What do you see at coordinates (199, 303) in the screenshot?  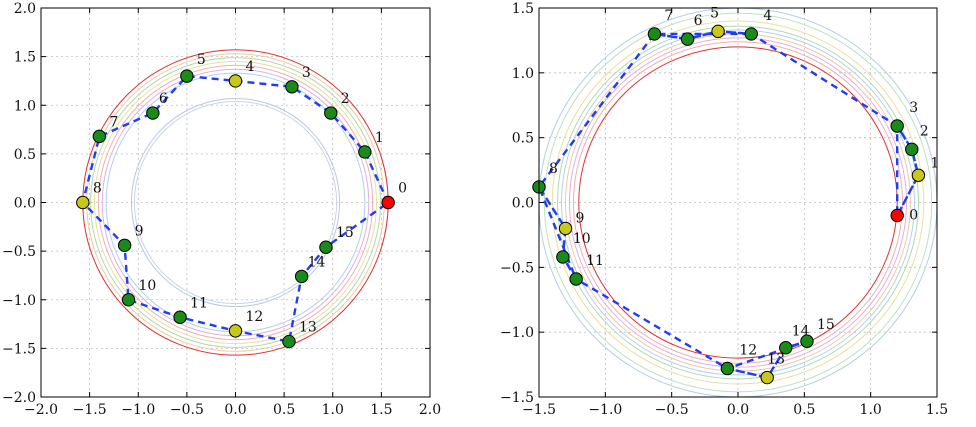 I see `point-label-11: 11` at bounding box center [199, 303].